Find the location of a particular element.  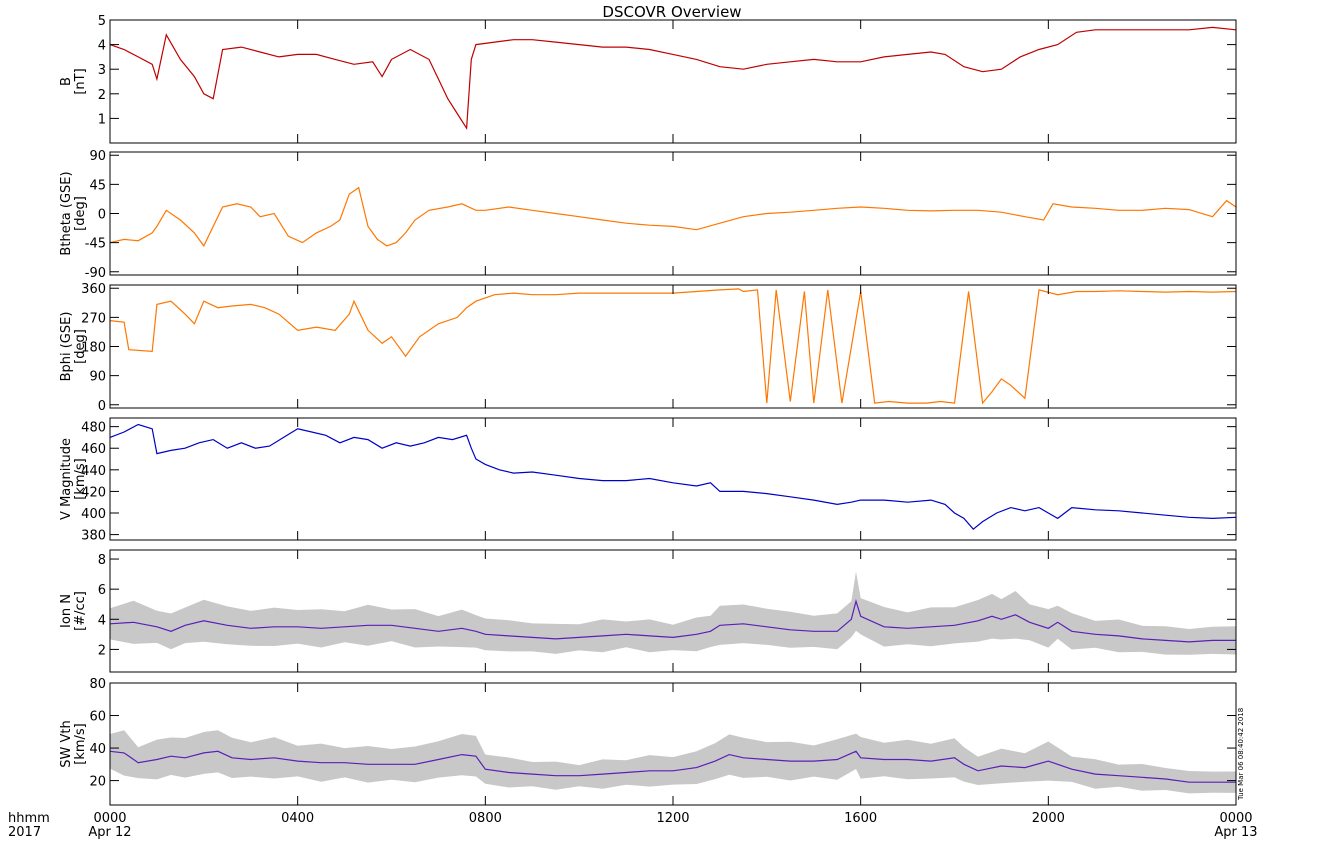

panel-2: -90 -45 0 45 90 Btheta (GSE) [deg] is located at coordinates (648, 215).